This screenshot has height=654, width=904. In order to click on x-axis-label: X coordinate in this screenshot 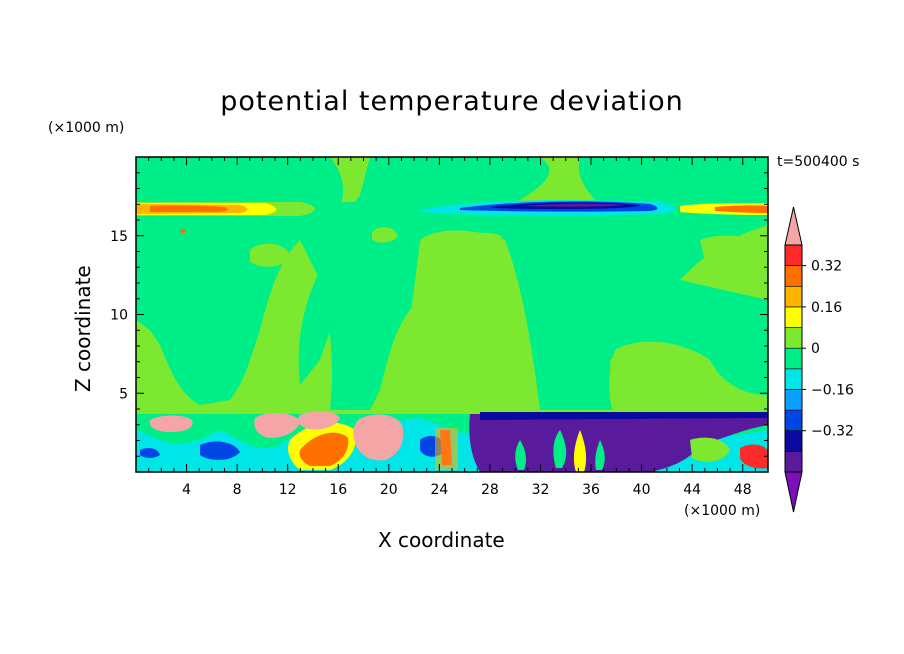, I will do `click(441, 540)`.